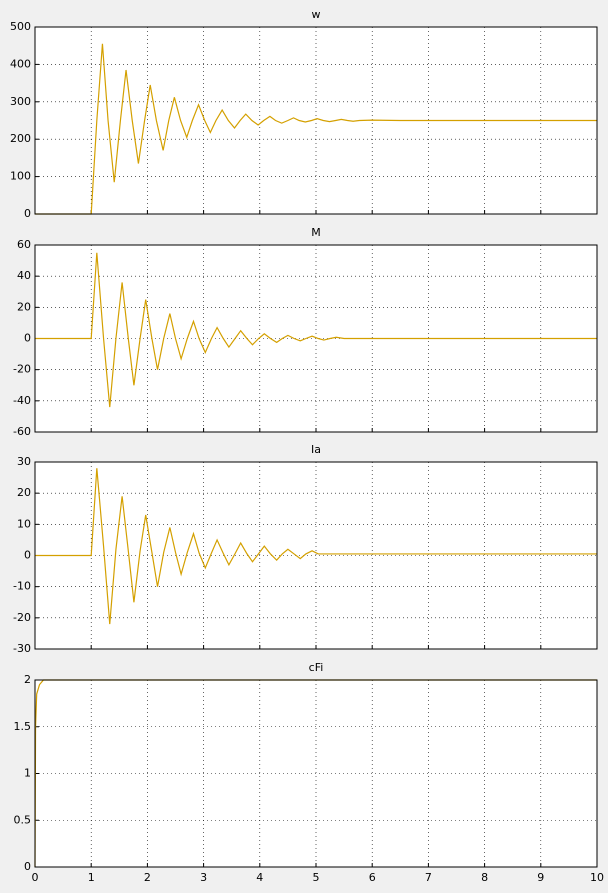 This screenshot has width=608, height=893. What do you see at coordinates (316, 232) in the screenshot?
I see `subplot-title: M` at bounding box center [316, 232].